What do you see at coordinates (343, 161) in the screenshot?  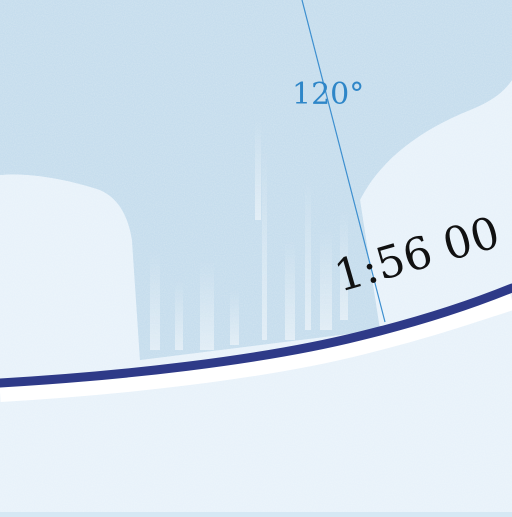 I see `meridian-line` at bounding box center [343, 161].